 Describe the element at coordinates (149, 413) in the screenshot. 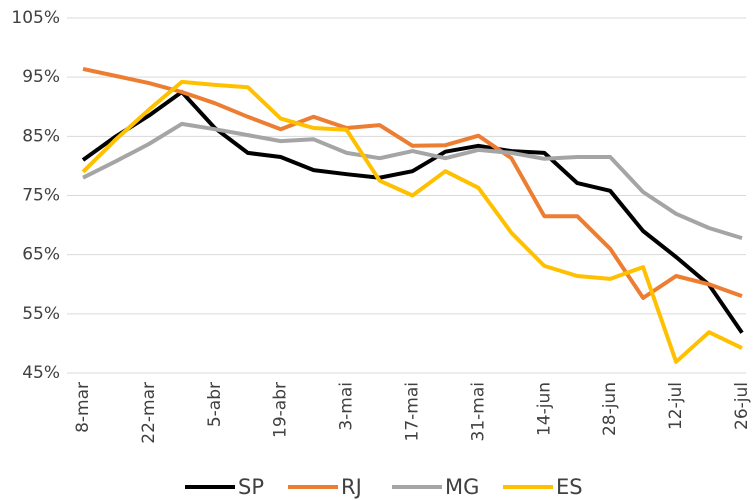

I see `x-tick-label: 22-mar` at that location.